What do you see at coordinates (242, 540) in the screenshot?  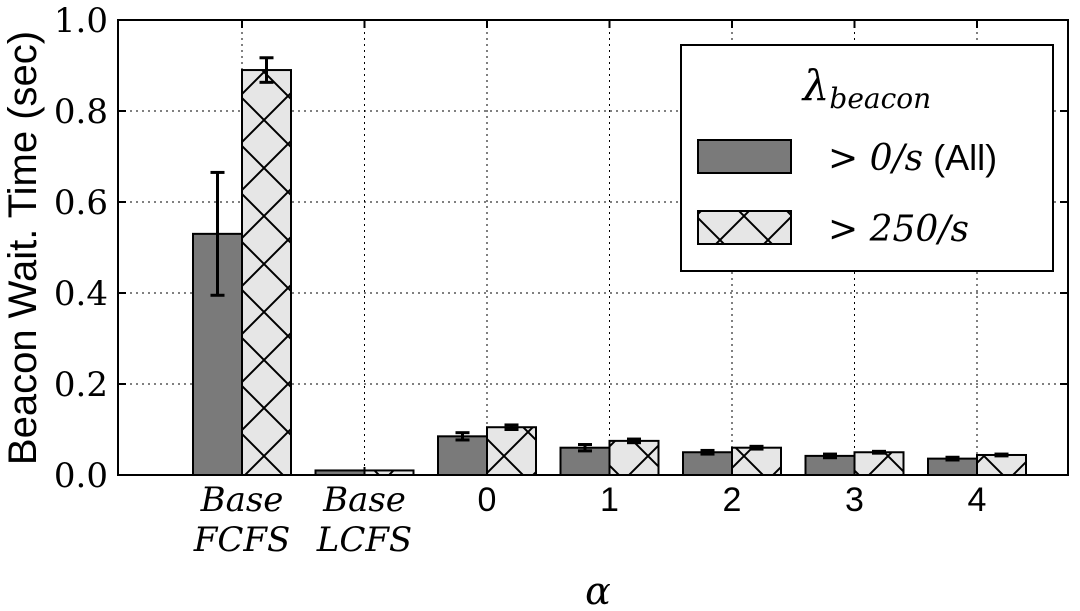 I see `x-tick-label: FCFS` at bounding box center [242, 540].